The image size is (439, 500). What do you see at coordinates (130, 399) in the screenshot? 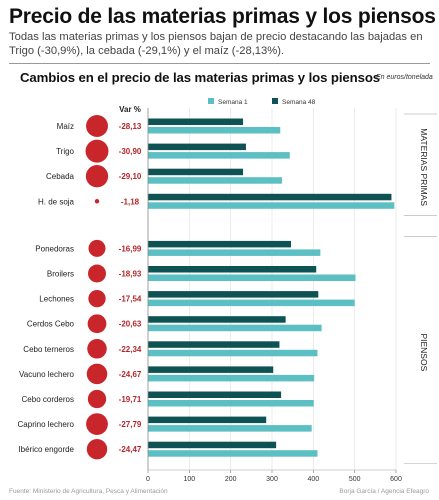
I see `var-value: -19,71` at bounding box center [130, 399].